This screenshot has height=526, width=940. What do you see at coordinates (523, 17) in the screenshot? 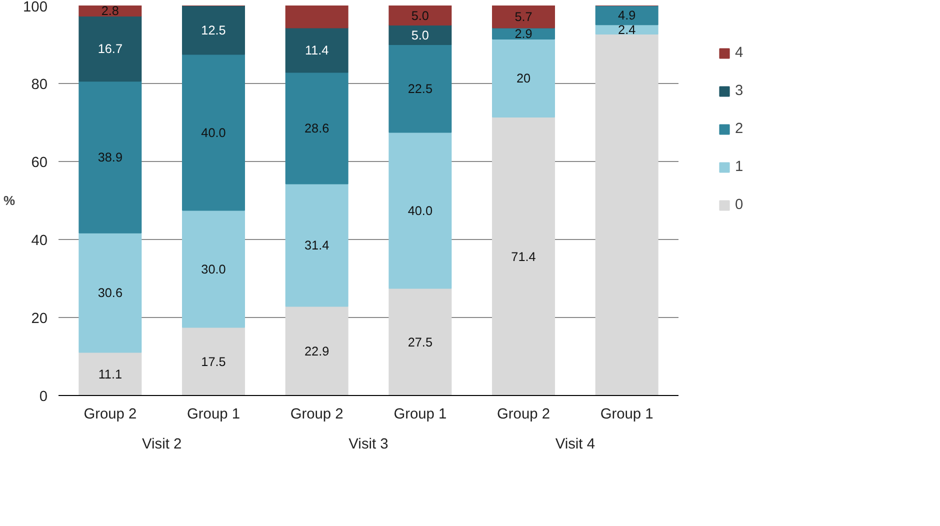
I see `data-label: 5.7` at bounding box center [523, 17].